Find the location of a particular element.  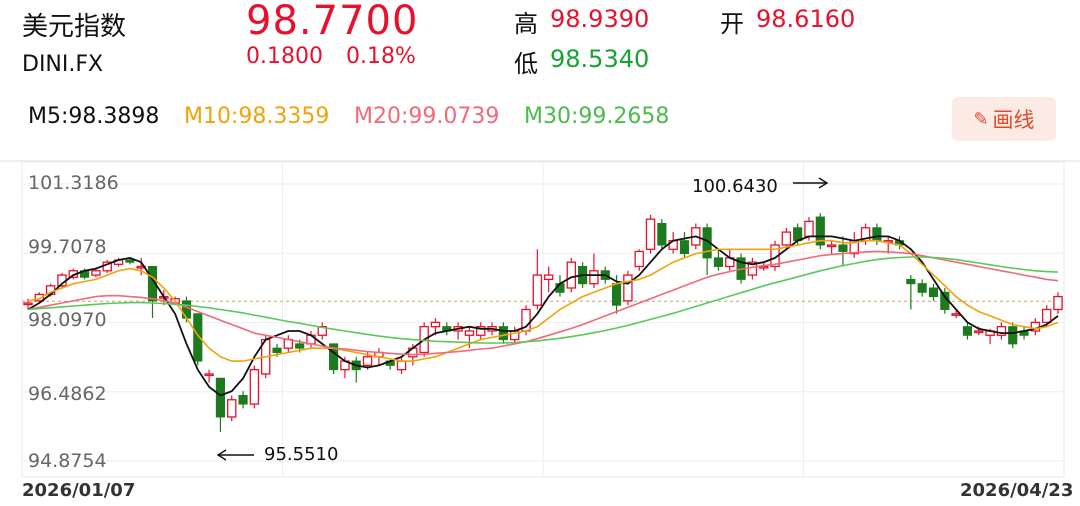

y-tick-label: 96.4862 is located at coordinates (67, 394).